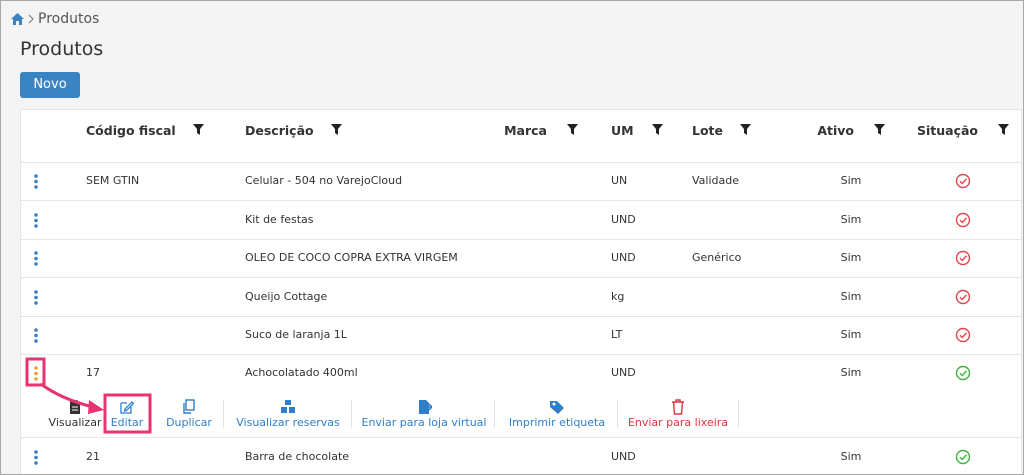  Describe the element at coordinates (424, 422) in the screenshot. I see `action-label: Enviar para loja virtual` at that location.